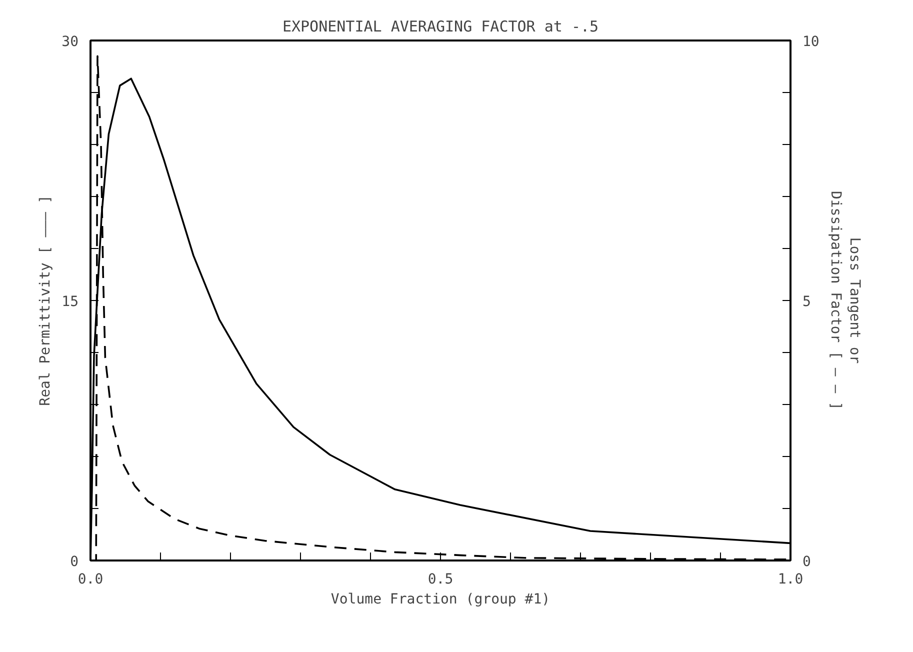 The width and height of the screenshot is (913, 652). What do you see at coordinates (70, 302) in the screenshot?
I see `y-tick-label: 15` at bounding box center [70, 302].